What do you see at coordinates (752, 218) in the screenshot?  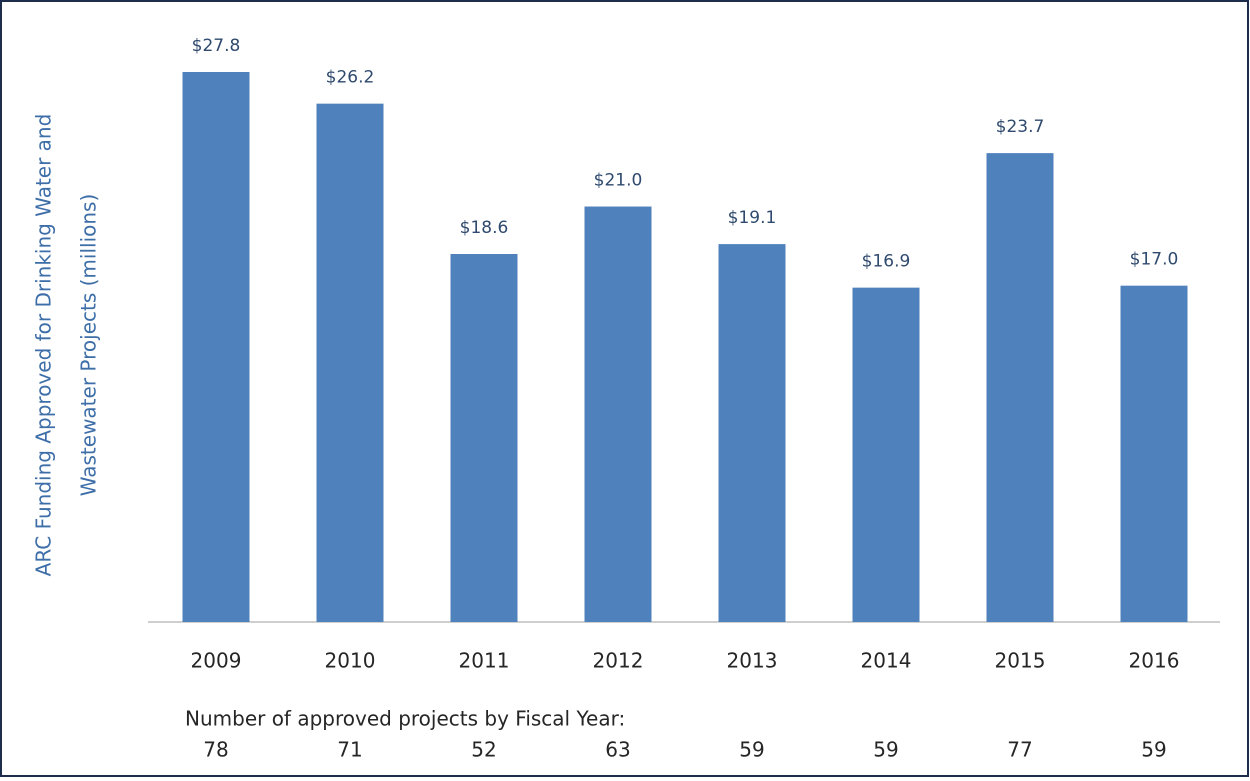 I see `data-label: $19.1` at bounding box center [752, 218].